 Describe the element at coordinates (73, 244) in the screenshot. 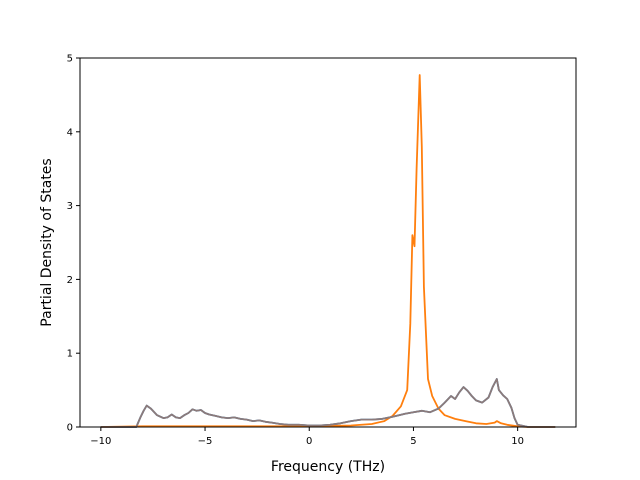

I see `y-axis: 0 1 2 3 4 5` at that location.